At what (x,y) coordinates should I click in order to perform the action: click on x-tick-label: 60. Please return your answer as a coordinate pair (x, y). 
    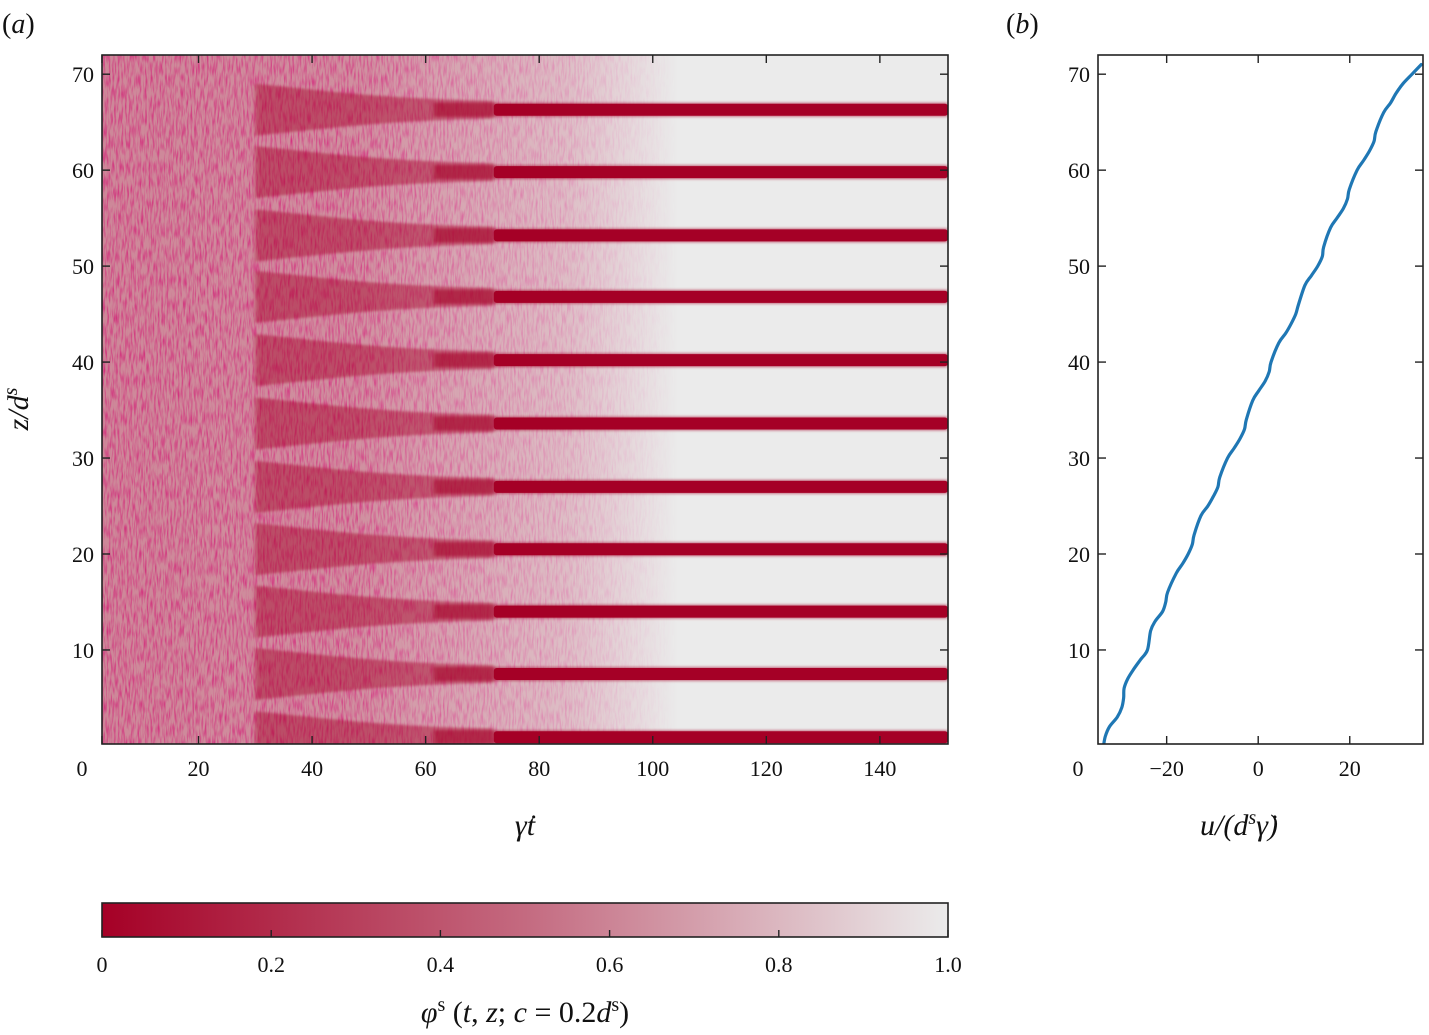
    Looking at the image, I should click on (426, 768).